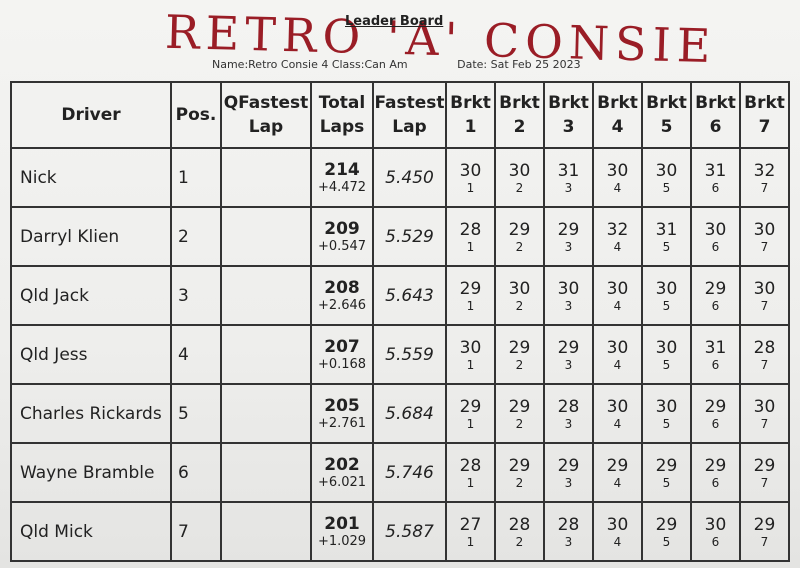 The width and height of the screenshot is (800, 568). I want to click on position: 3, so click(196, 295).